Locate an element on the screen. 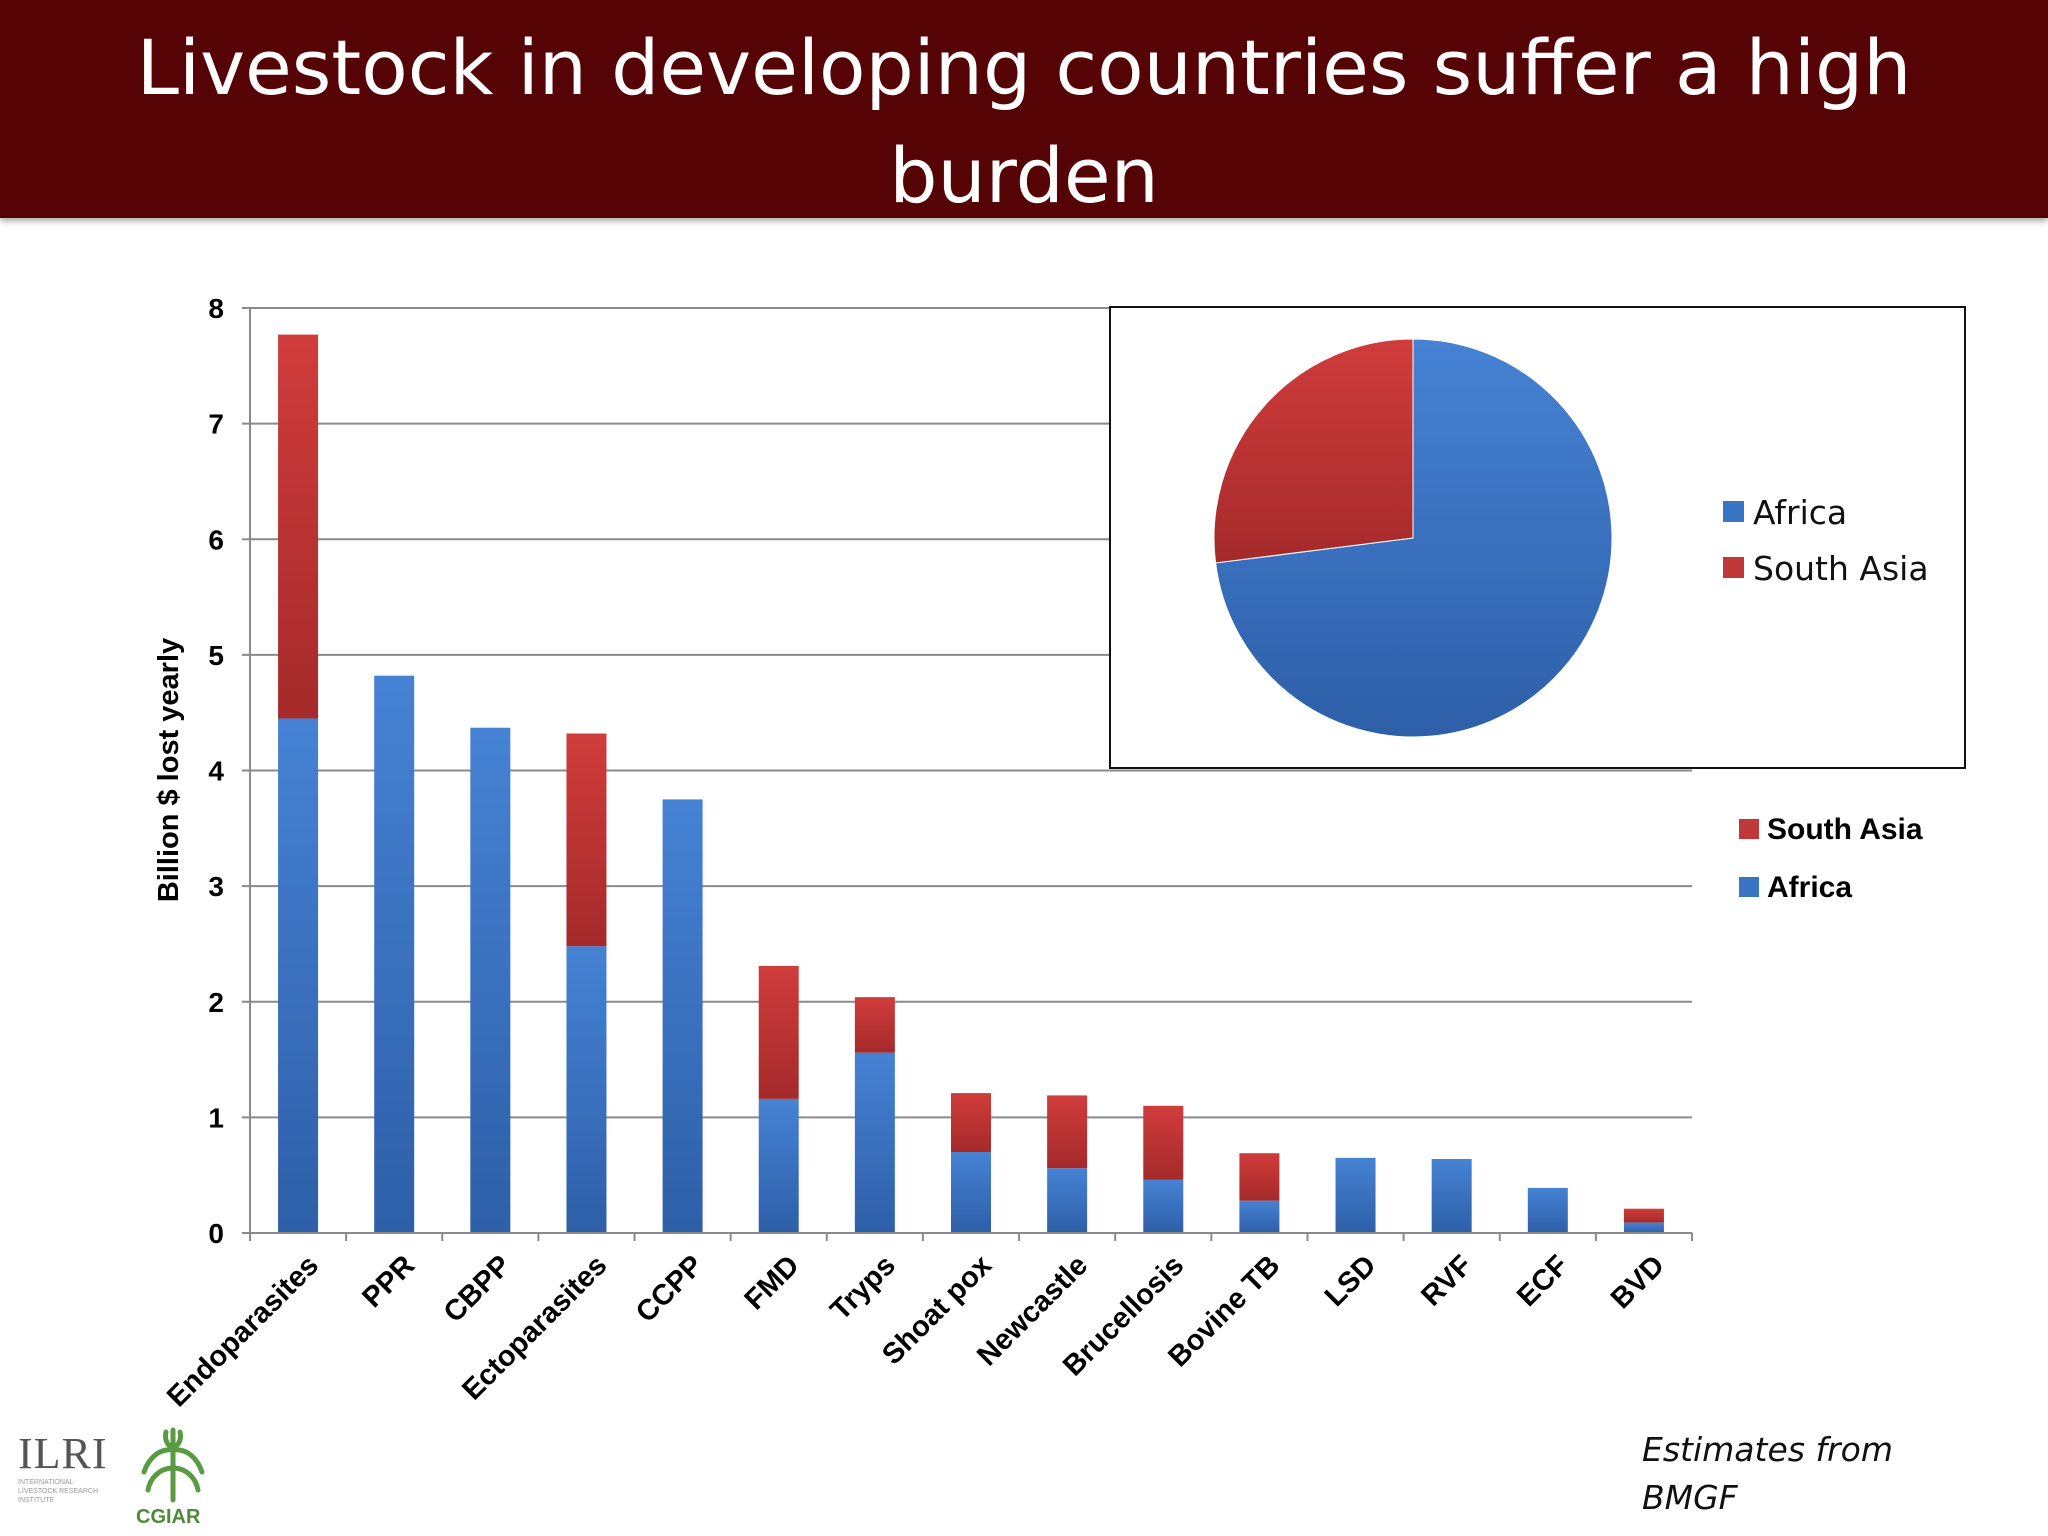  x-tick-label-ppr: PPR is located at coordinates (388, 1281).